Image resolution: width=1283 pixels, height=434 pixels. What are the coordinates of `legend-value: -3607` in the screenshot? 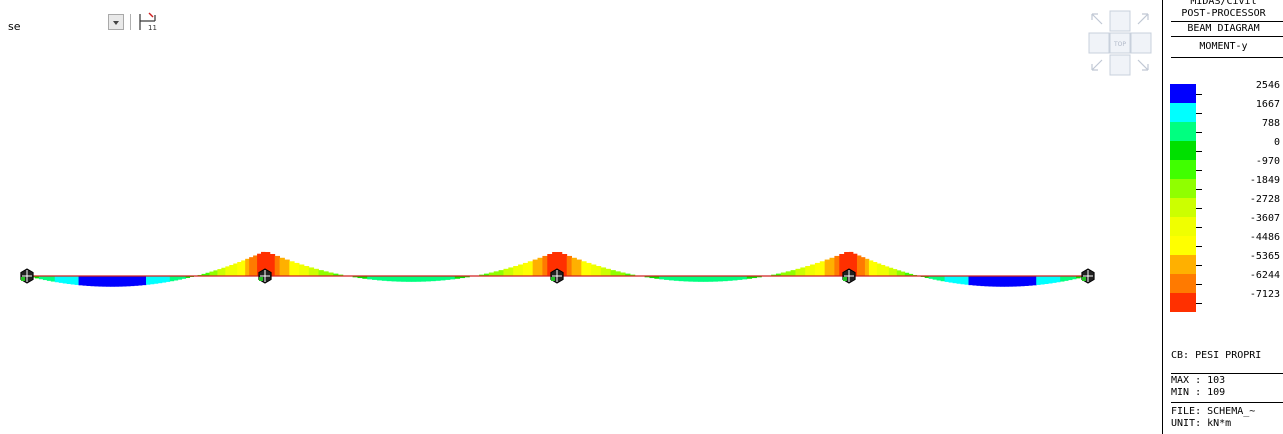 It's located at (1264, 218).